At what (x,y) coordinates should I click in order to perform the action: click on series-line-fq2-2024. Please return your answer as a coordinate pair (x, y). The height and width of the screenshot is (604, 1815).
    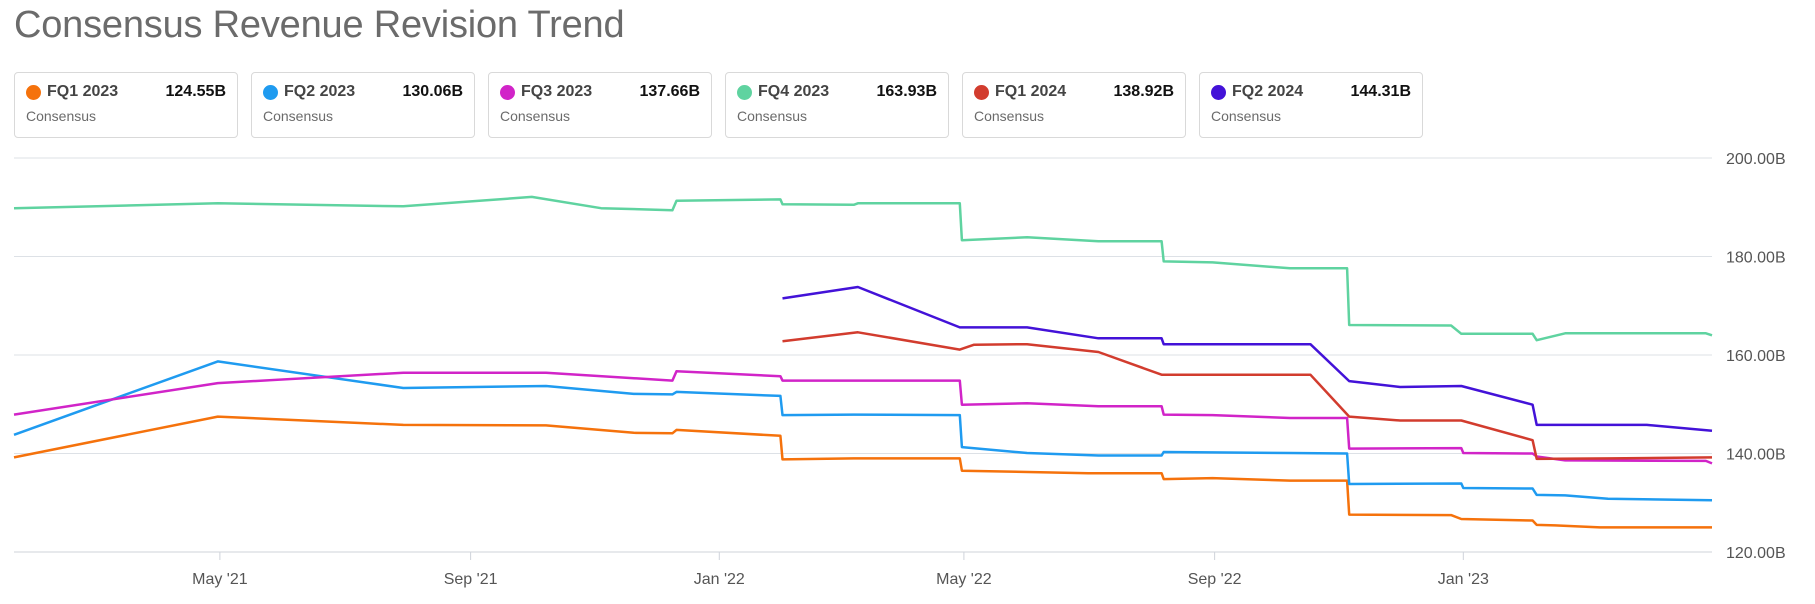
    Looking at the image, I should click on (1247, 359).